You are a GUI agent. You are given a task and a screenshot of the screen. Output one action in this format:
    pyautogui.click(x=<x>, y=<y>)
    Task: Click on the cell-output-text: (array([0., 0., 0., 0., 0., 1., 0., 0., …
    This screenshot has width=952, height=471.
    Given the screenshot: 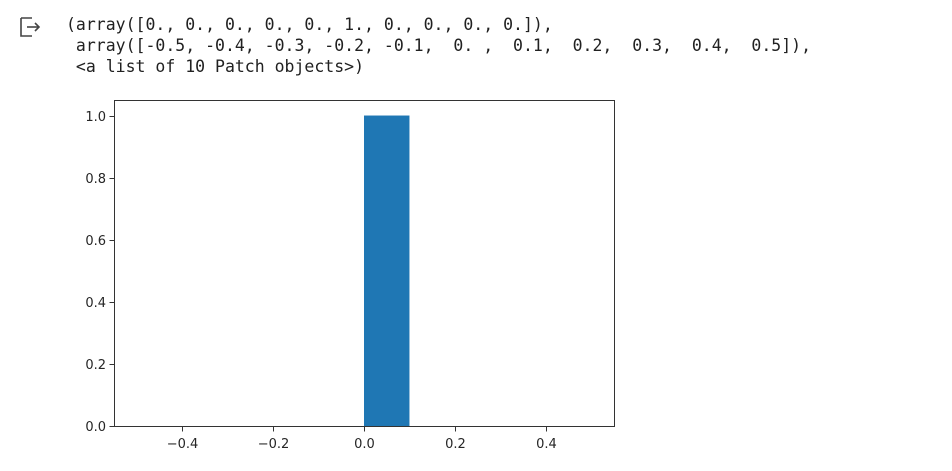 What is the action you would take?
    pyautogui.click(x=438, y=45)
    